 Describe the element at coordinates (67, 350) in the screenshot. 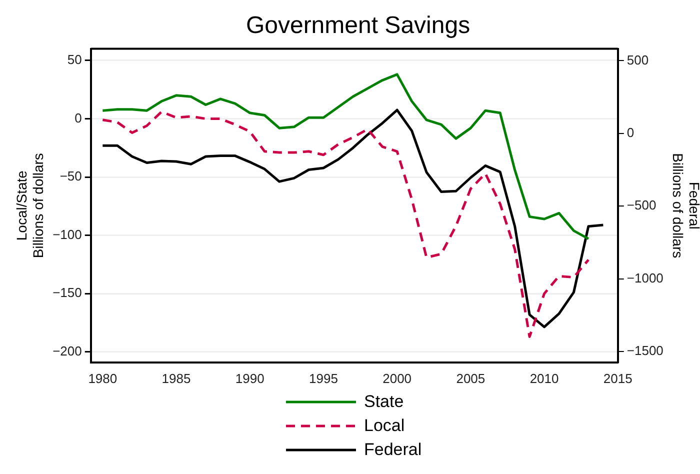

I see `y-tick-label: −200` at that location.